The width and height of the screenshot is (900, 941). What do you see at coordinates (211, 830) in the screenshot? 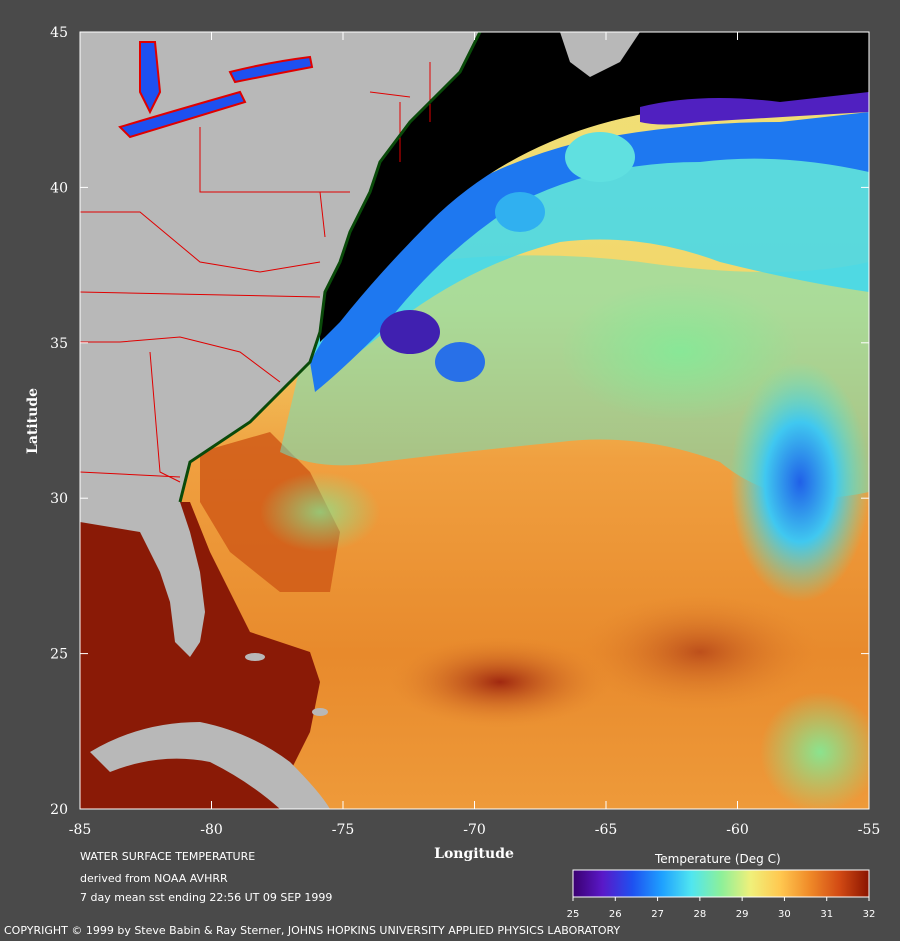
I see `x-tick-label: -80` at bounding box center [211, 830].